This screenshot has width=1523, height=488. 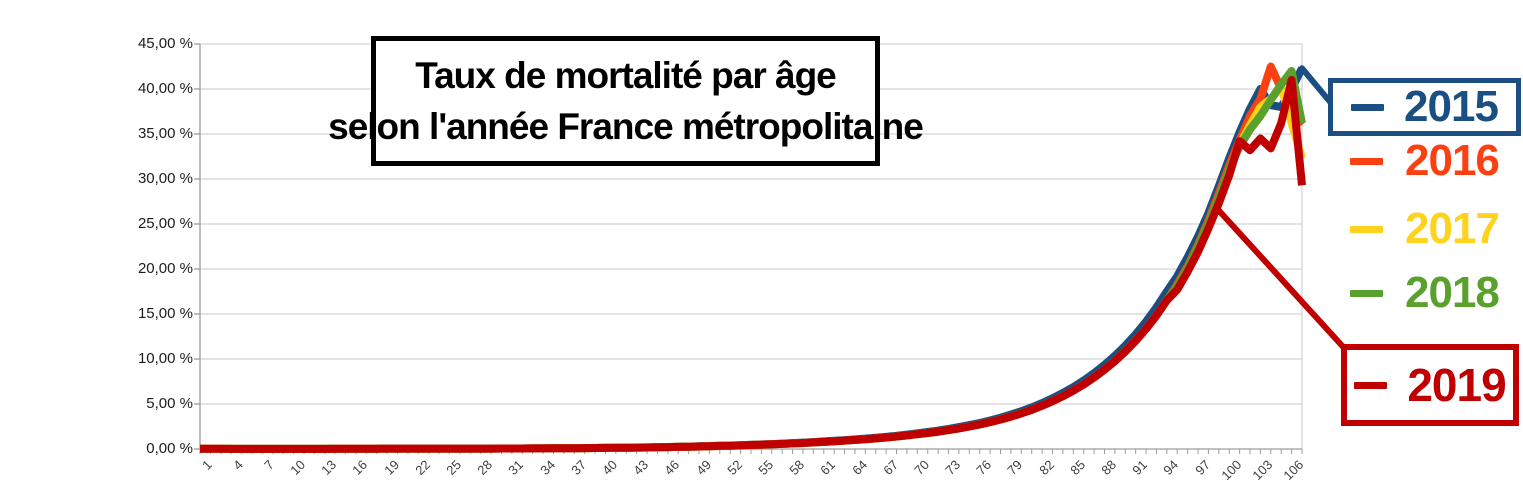 I want to click on legend-item-2018: 2018, so click(x=1425, y=292).